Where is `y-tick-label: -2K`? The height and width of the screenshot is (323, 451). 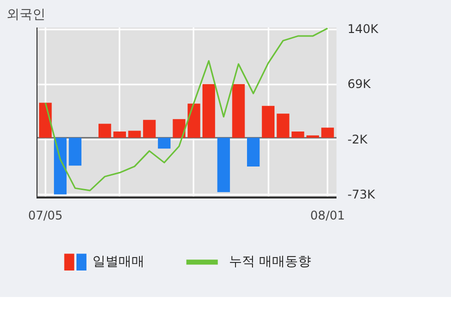
y-tick-label: -2K is located at coordinates (358, 139).